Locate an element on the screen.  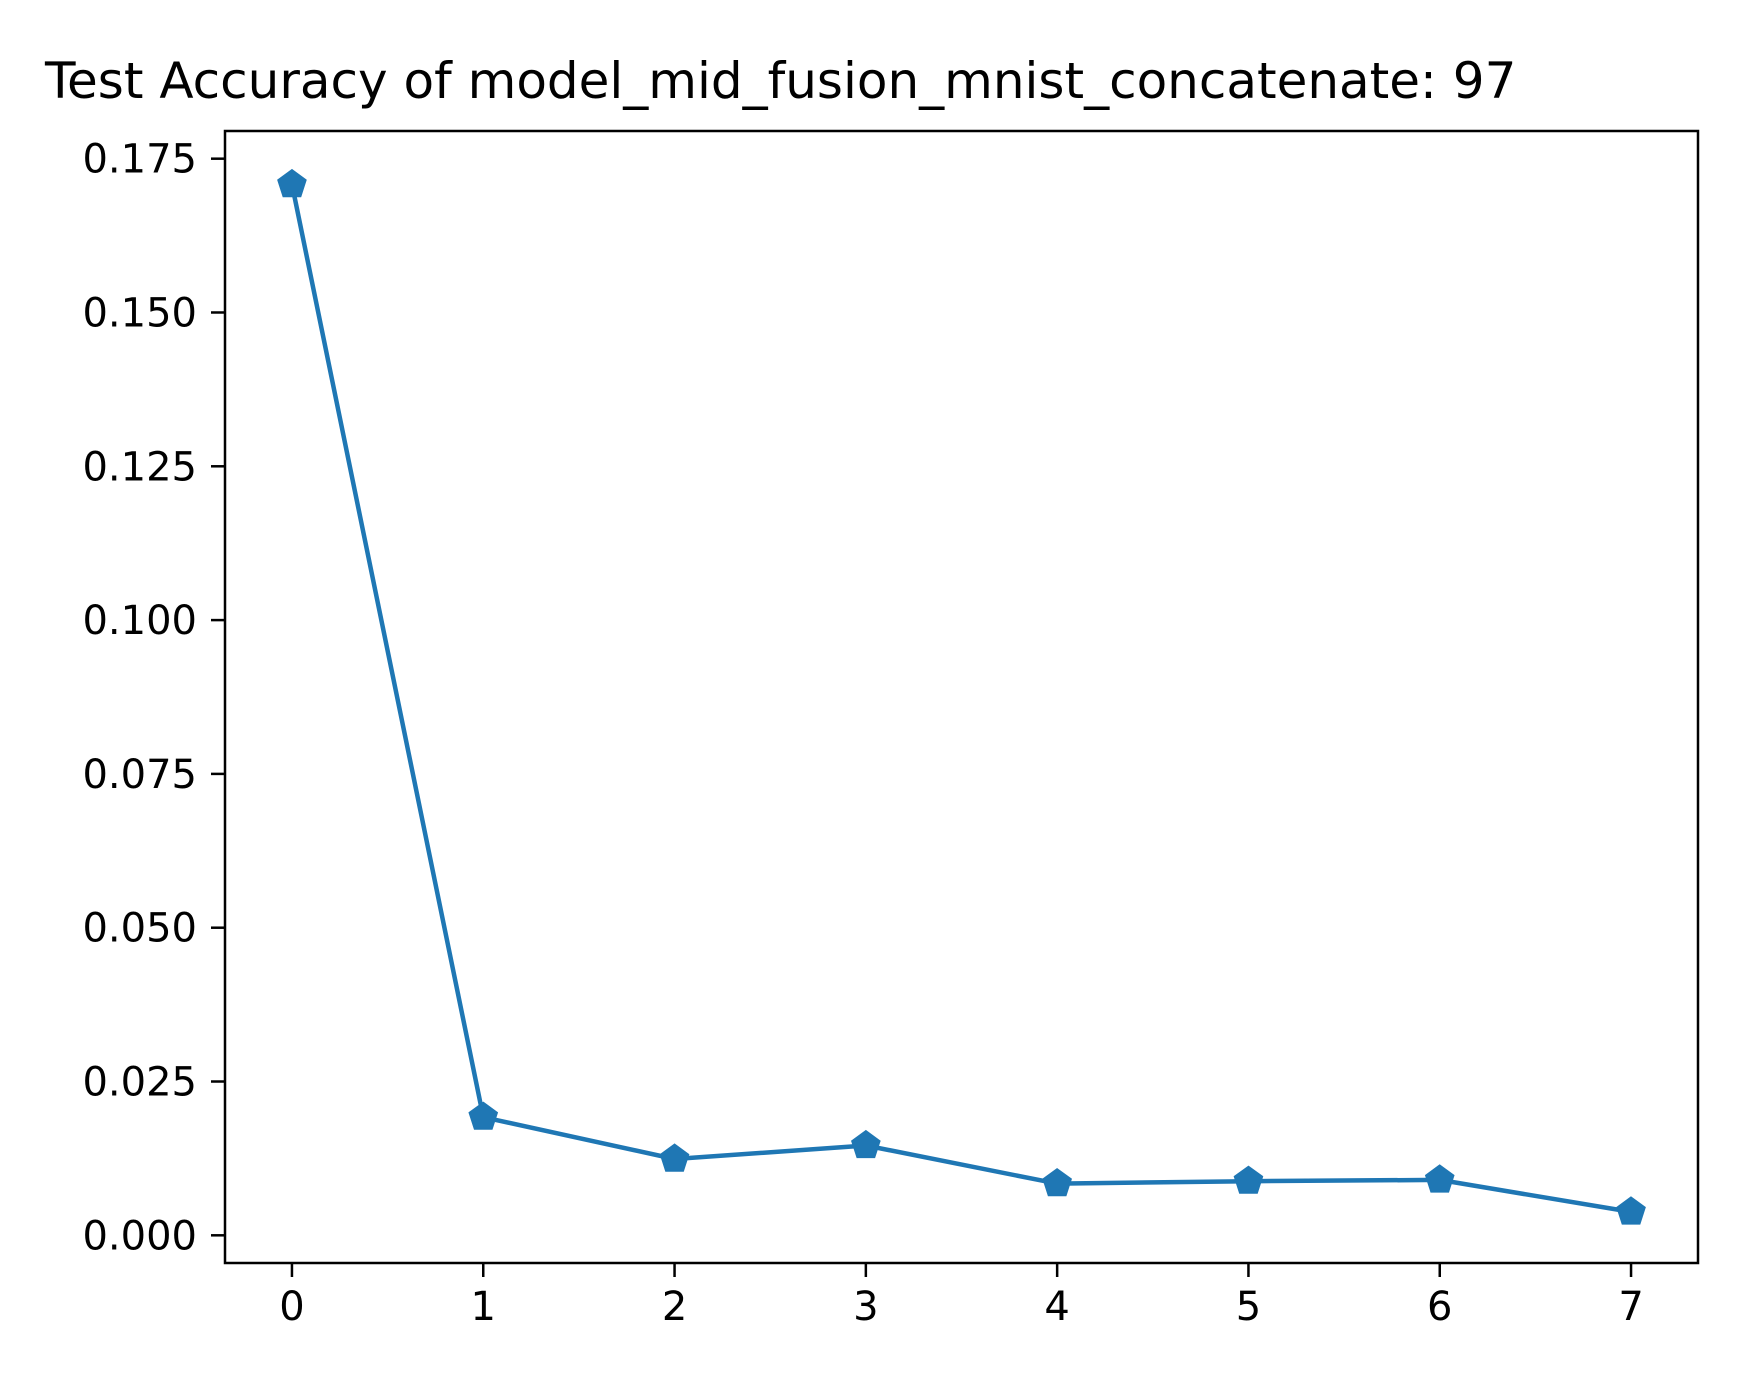
x-tick-label: 5 is located at coordinates (1248, 1307).